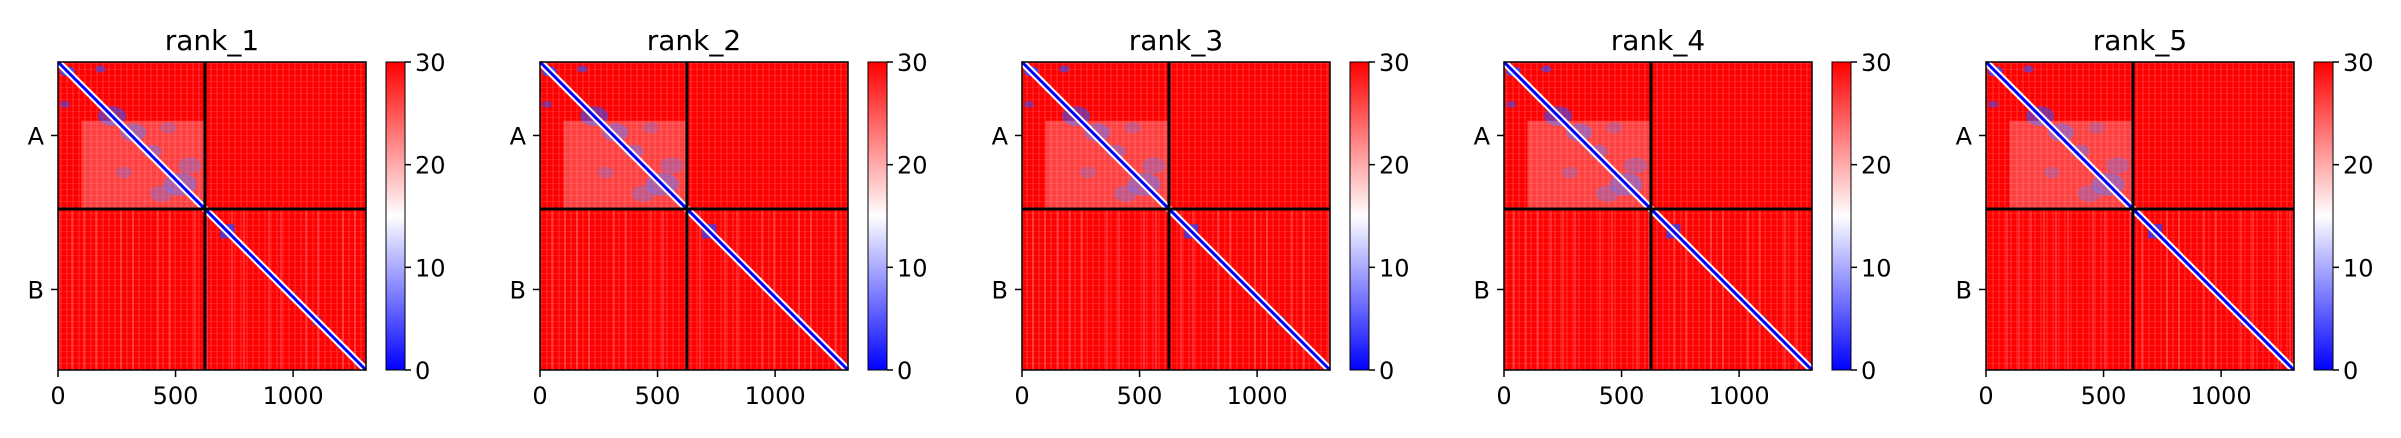  Describe the element at coordinates (36, 290) in the screenshot. I see `chain-label: B` at that location.